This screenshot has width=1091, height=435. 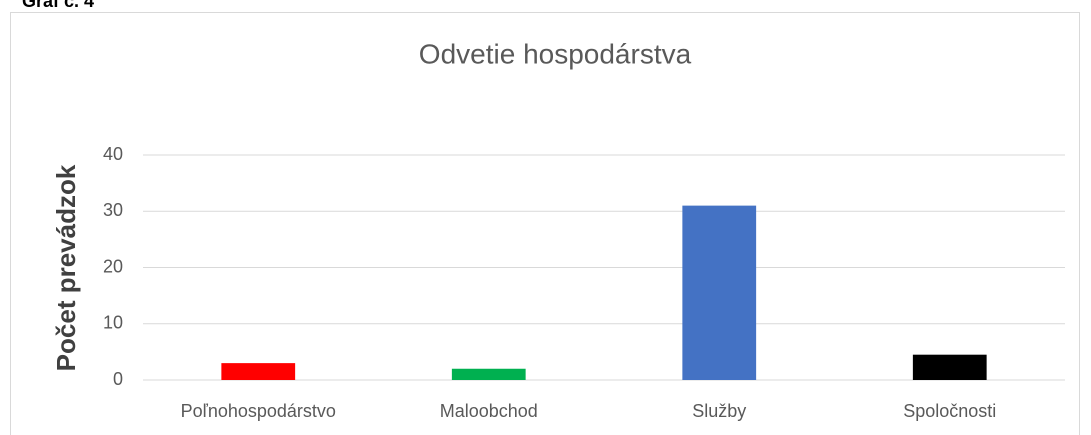 What do you see at coordinates (949, 411) in the screenshot?
I see `x-tick-label: Spoločnosti` at bounding box center [949, 411].